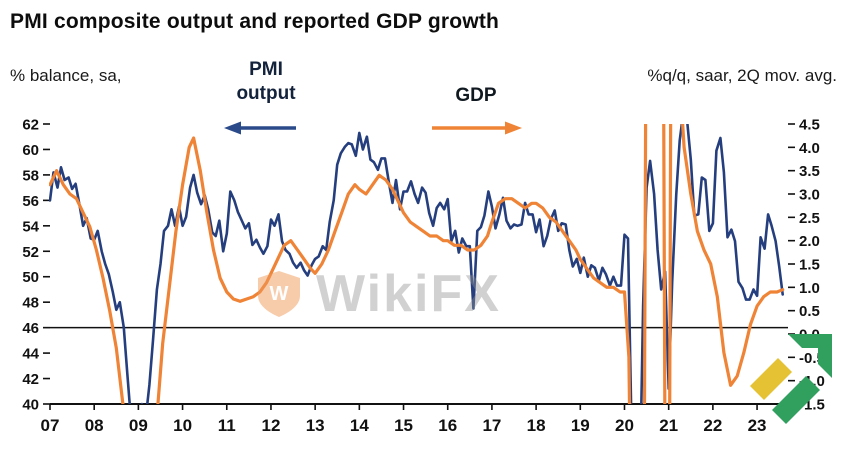 The width and height of the screenshot is (865, 451). What do you see at coordinates (30, 150) in the screenshot?
I see `left-axis-tick-label: 60` at bounding box center [30, 150].